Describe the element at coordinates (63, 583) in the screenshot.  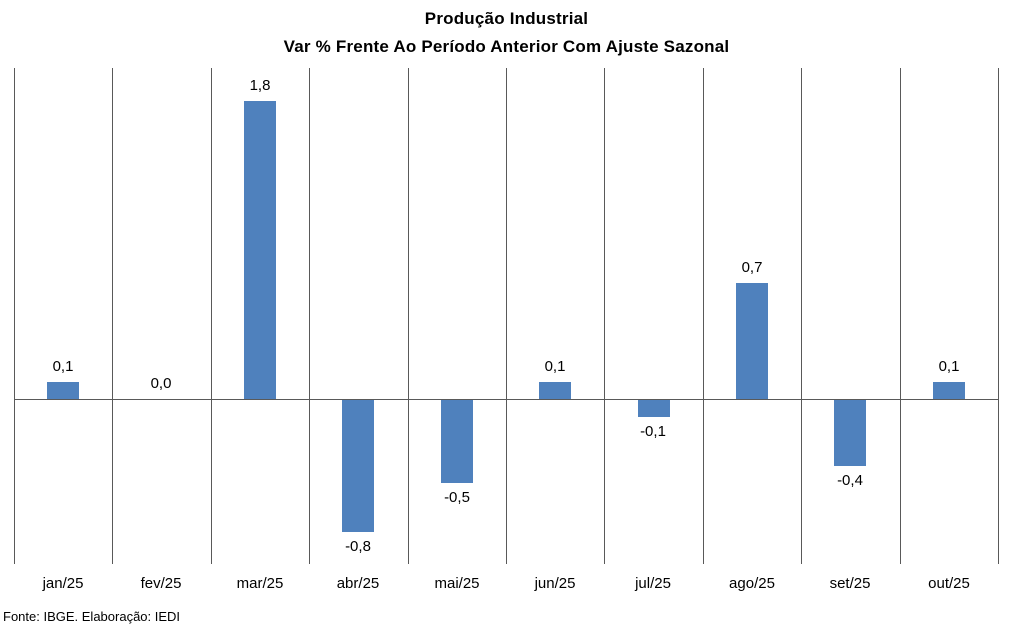
I see `x-axis-label: jan/25` at that location.